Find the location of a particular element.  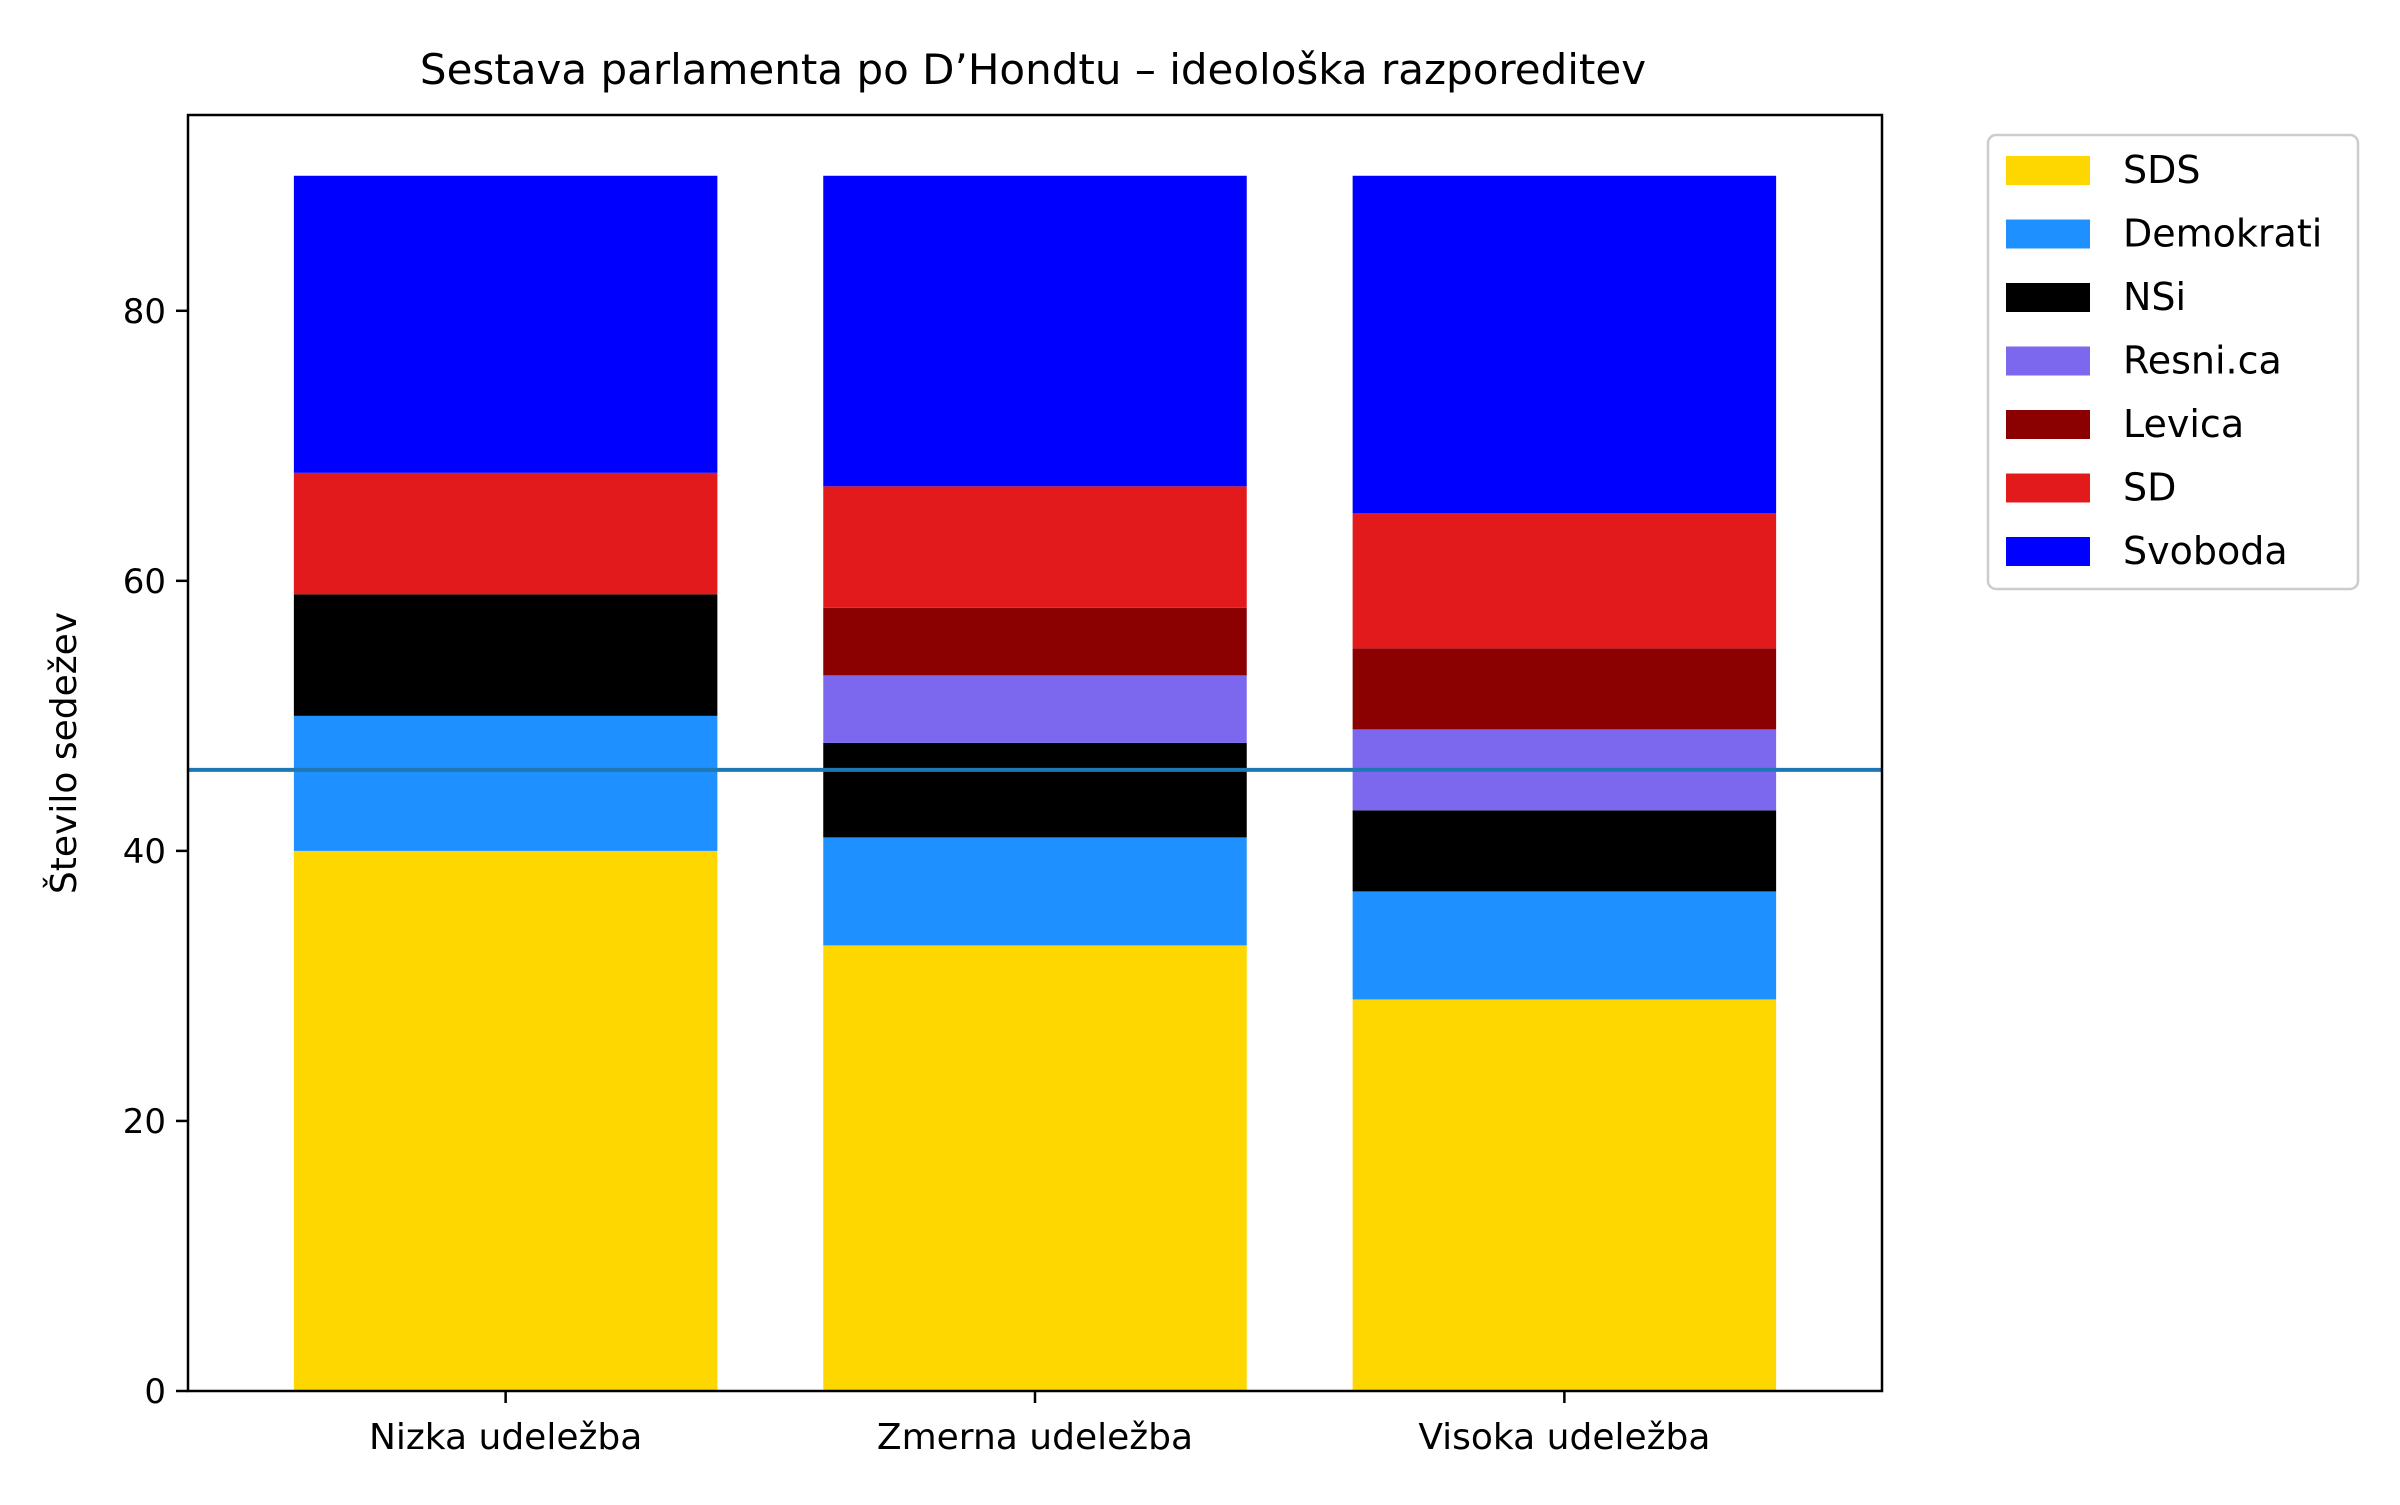

legend-swatch-sd is located at coordinates (2048, 488).